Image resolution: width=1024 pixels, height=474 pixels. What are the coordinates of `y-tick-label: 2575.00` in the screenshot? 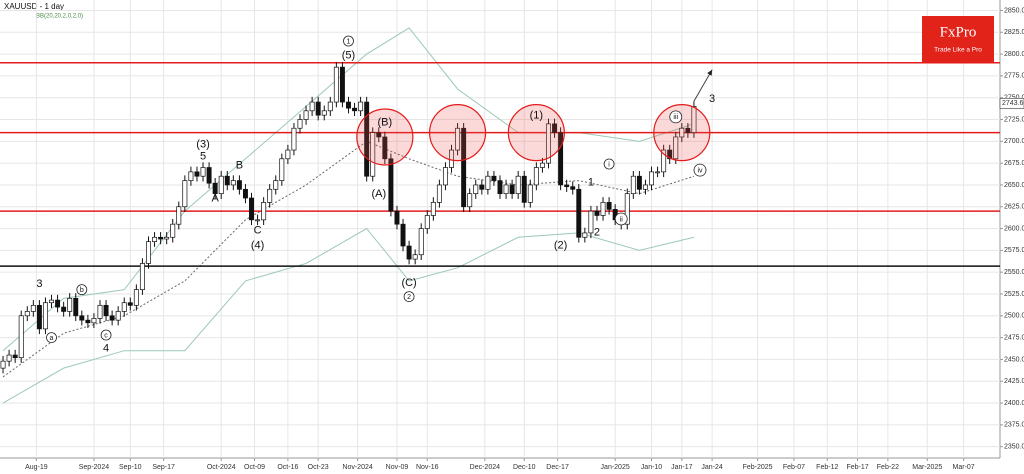 It's located at (1014, 250).